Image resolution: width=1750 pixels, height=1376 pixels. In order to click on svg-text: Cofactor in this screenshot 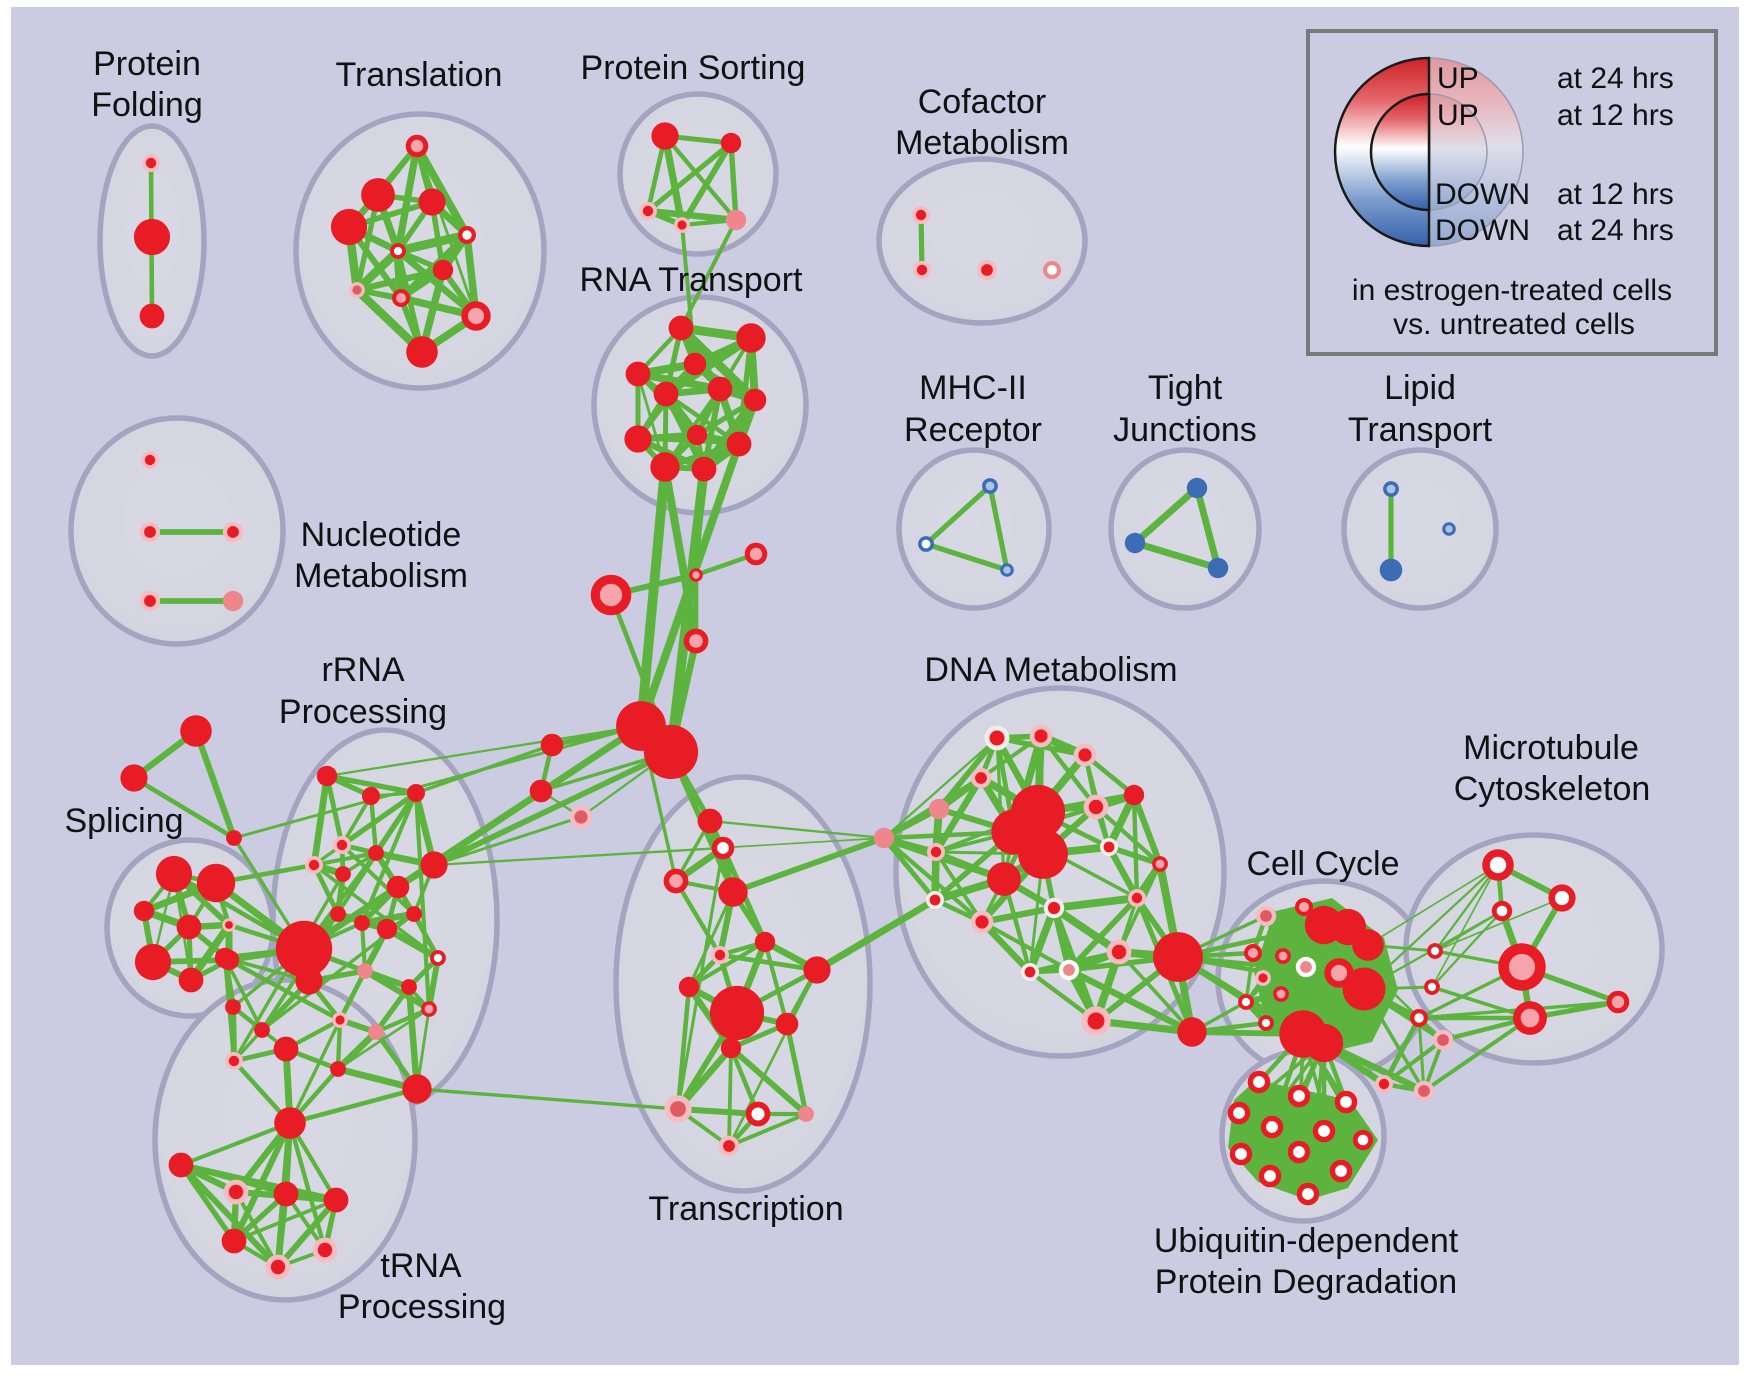, I will do `click(982, 102)`.